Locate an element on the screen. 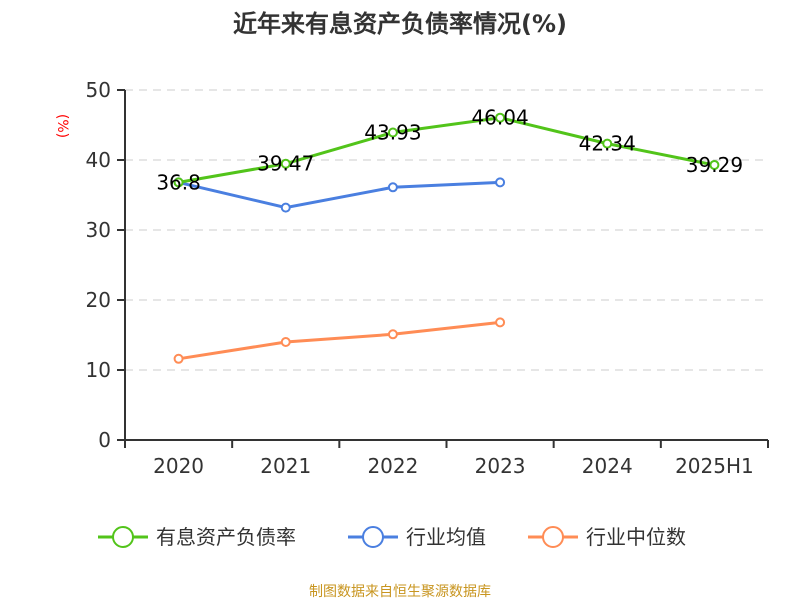  data-label: 42.34 is located at coordinates (607, 144).